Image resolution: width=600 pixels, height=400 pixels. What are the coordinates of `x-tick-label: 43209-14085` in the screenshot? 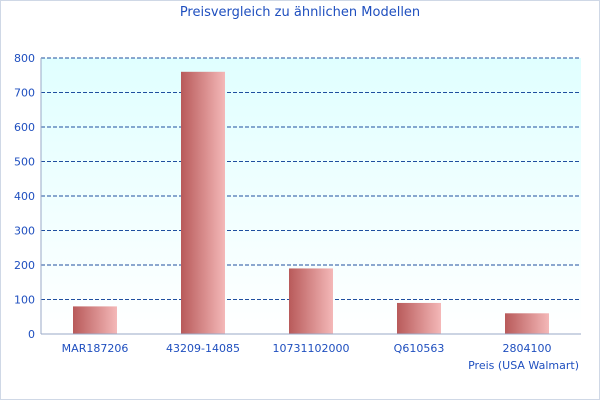 It's located at (203, 348).